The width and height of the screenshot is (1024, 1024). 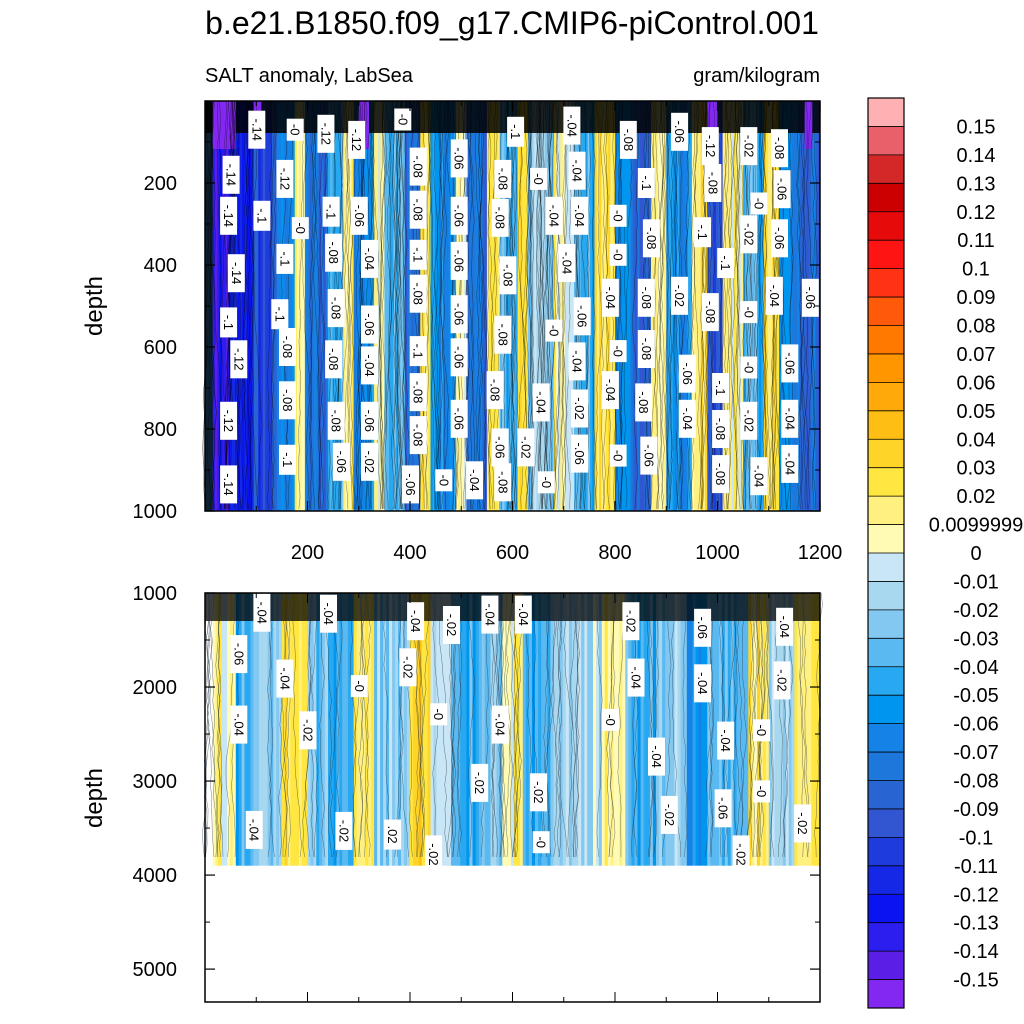 What do you see at coordinates (618, 216) in the screenshot?
I see `upper-contour-label-text: -0` at bounding box center [618, 216].